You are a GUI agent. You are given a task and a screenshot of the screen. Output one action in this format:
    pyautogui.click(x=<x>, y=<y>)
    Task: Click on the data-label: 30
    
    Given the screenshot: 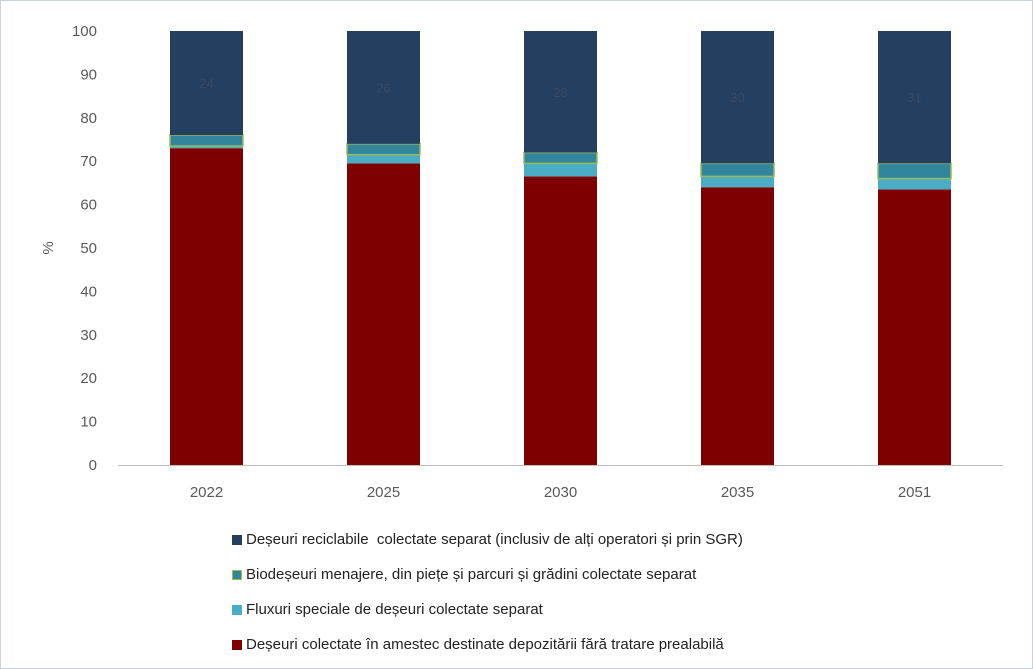 What is the action you would take?
    pyautogui.click(x=737, y=97)
    